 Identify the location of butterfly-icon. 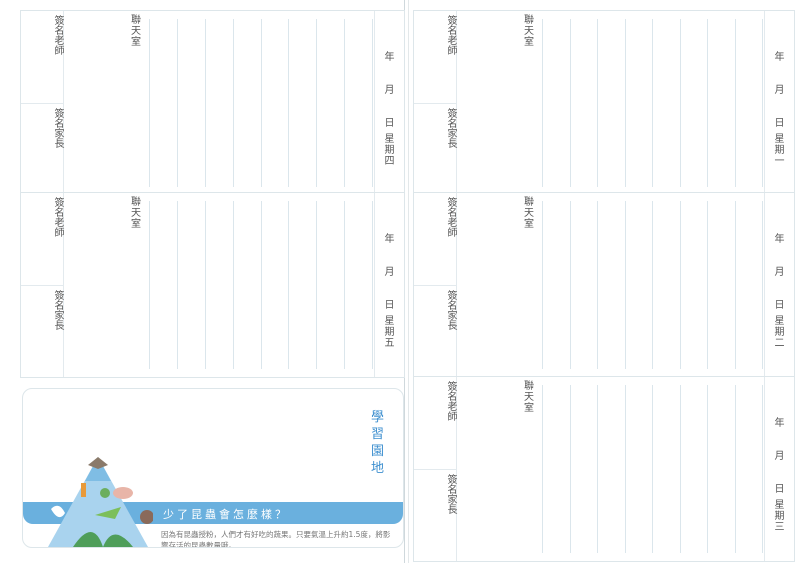
(58, 511).